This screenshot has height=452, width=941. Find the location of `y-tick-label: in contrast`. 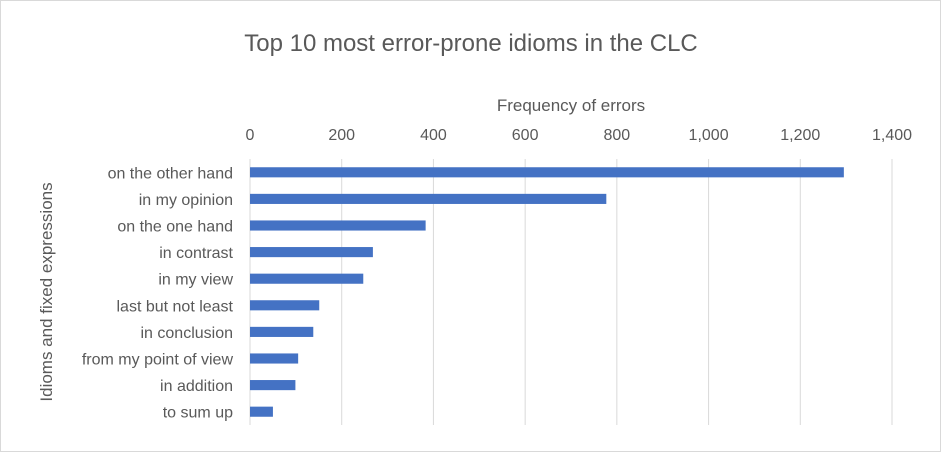

y-tick-label: in contrast is located at coordinates (196, 253).